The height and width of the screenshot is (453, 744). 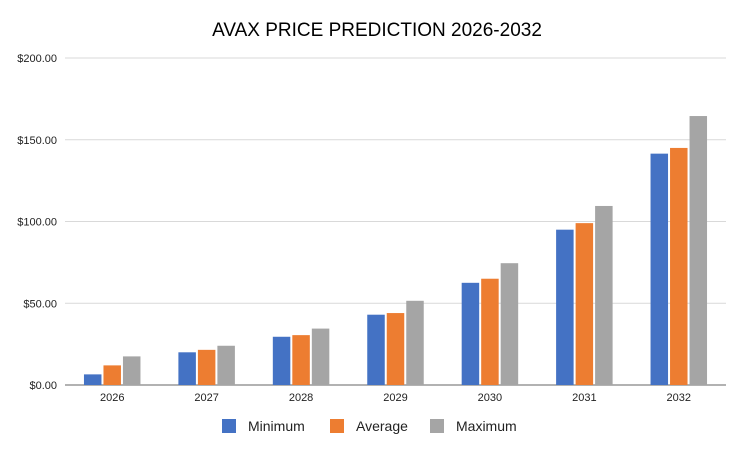 I want to click on y-axis-tick-labels: $0.00 $50.00 $100.00 $150.00 $200.00, so click(x=37, y=222).